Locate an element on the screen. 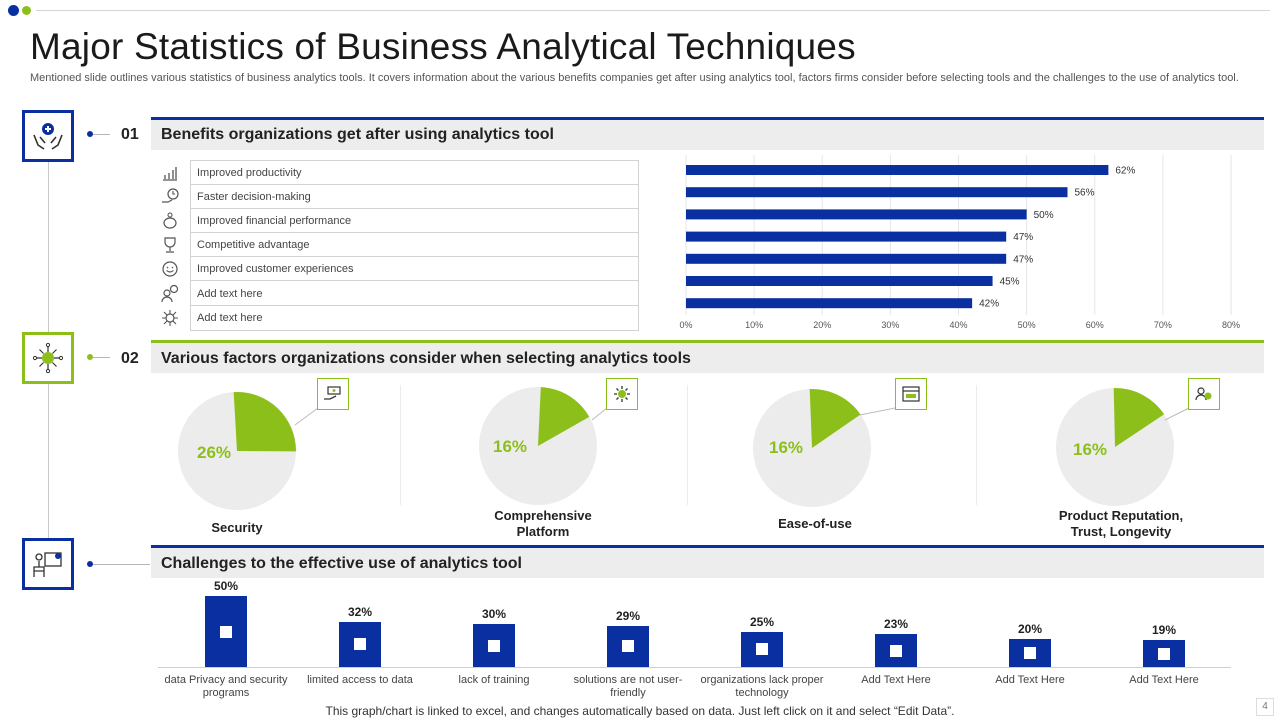 The width and height of the screenshot is (1280, 720). x-tick-label: 20% is located at coordinates (822, 325).